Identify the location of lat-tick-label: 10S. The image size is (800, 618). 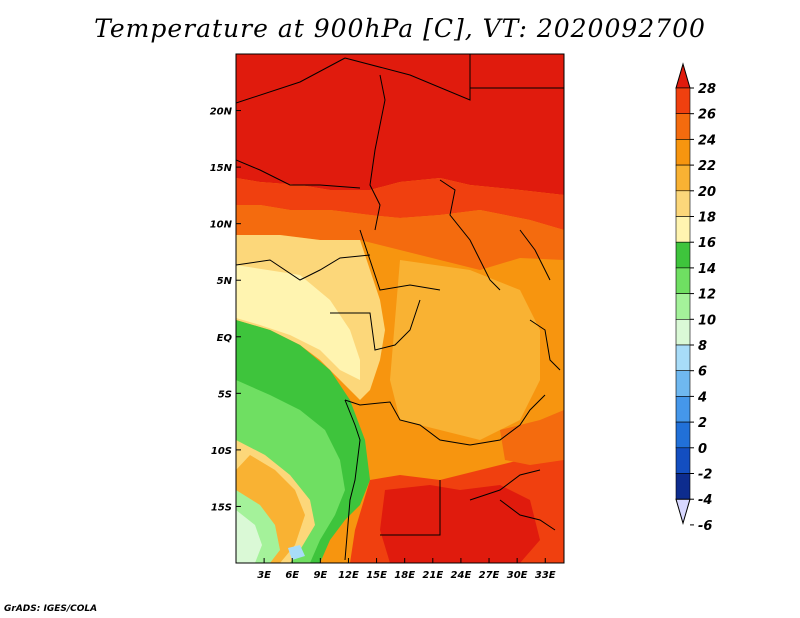
(221, 451).